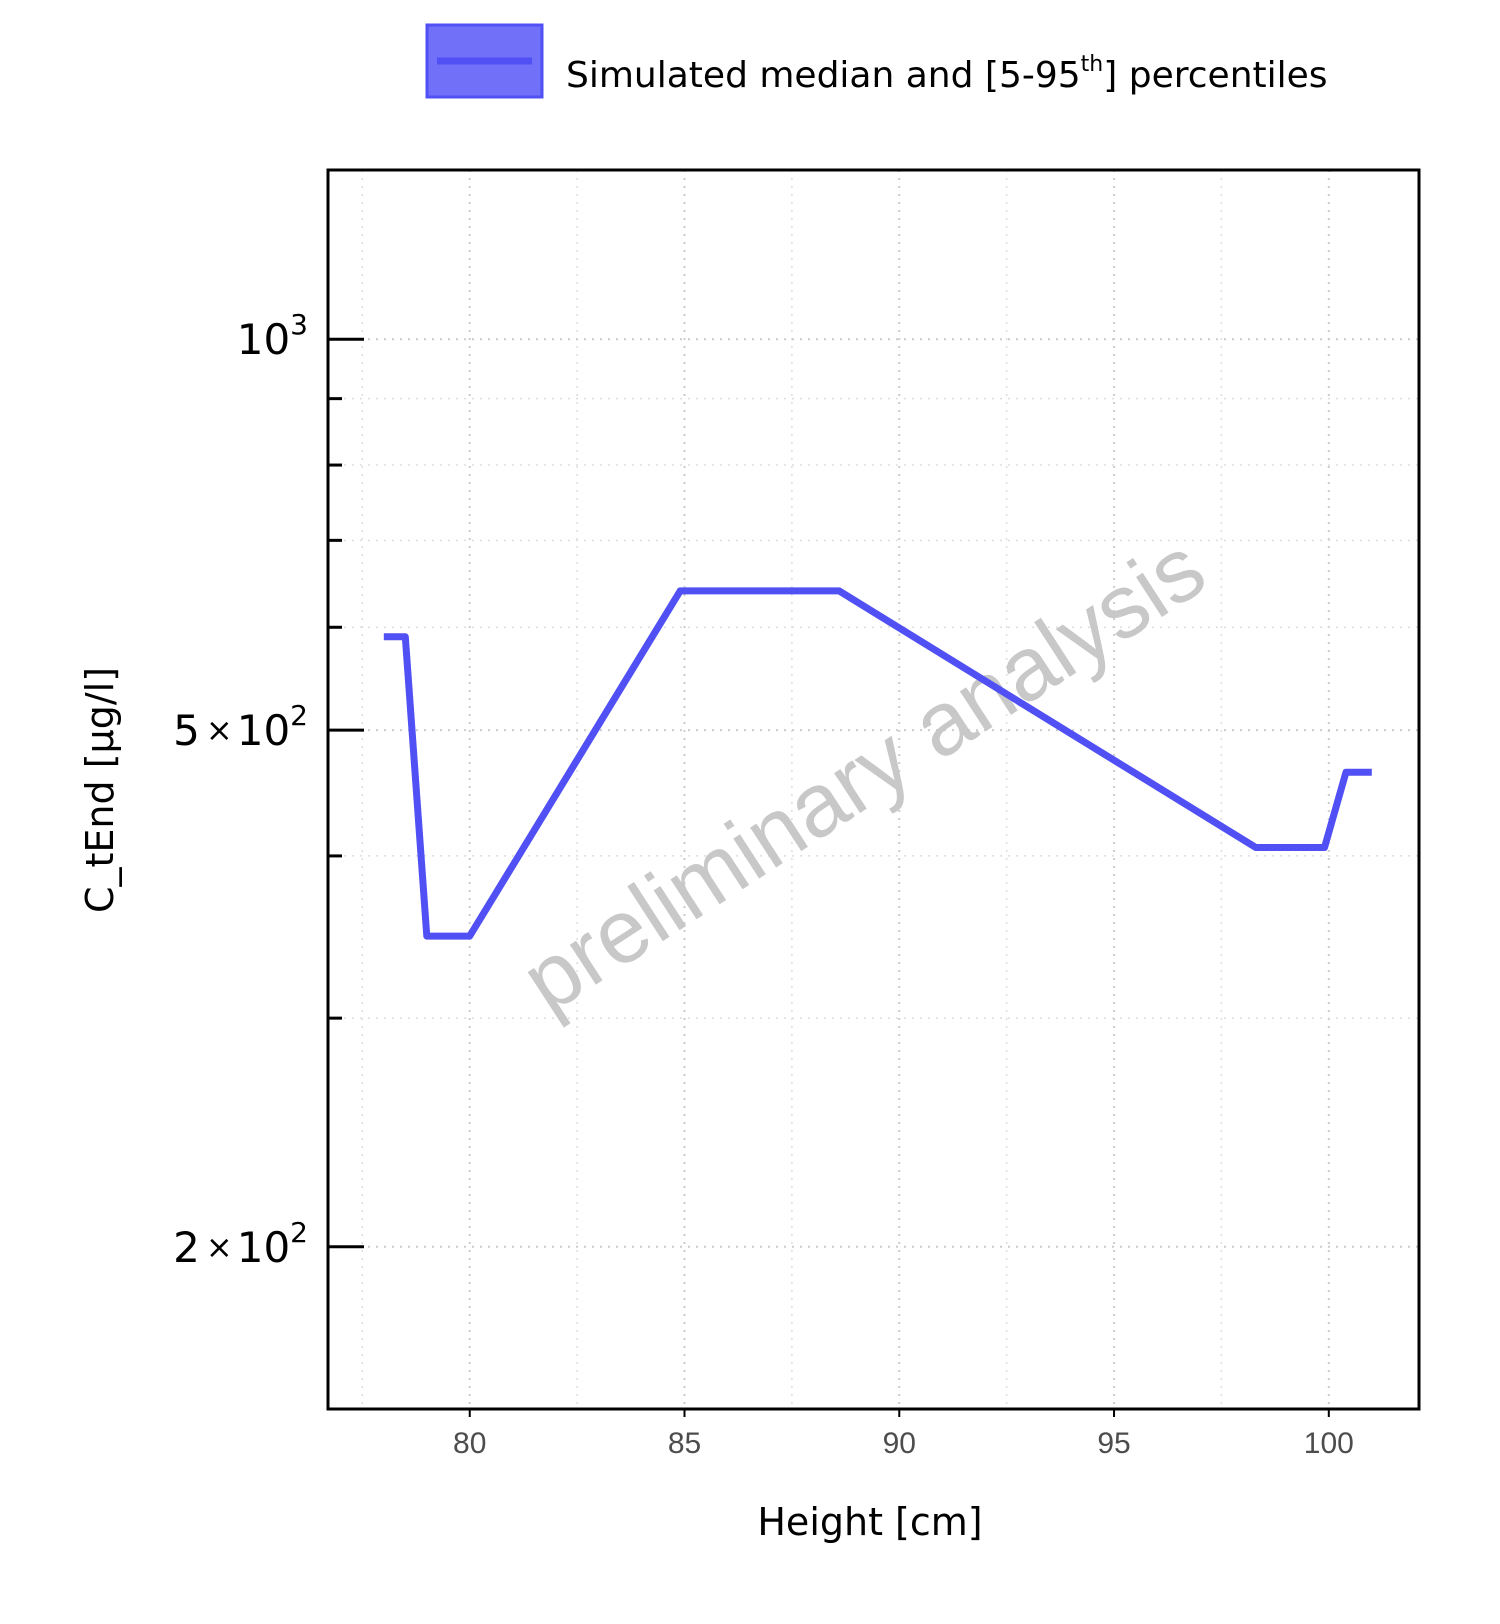  What do you see at coordinates (1329, 1443) in the screenshot?
I see `x-tick-label: 100` at bounding box center [1329, 1443].